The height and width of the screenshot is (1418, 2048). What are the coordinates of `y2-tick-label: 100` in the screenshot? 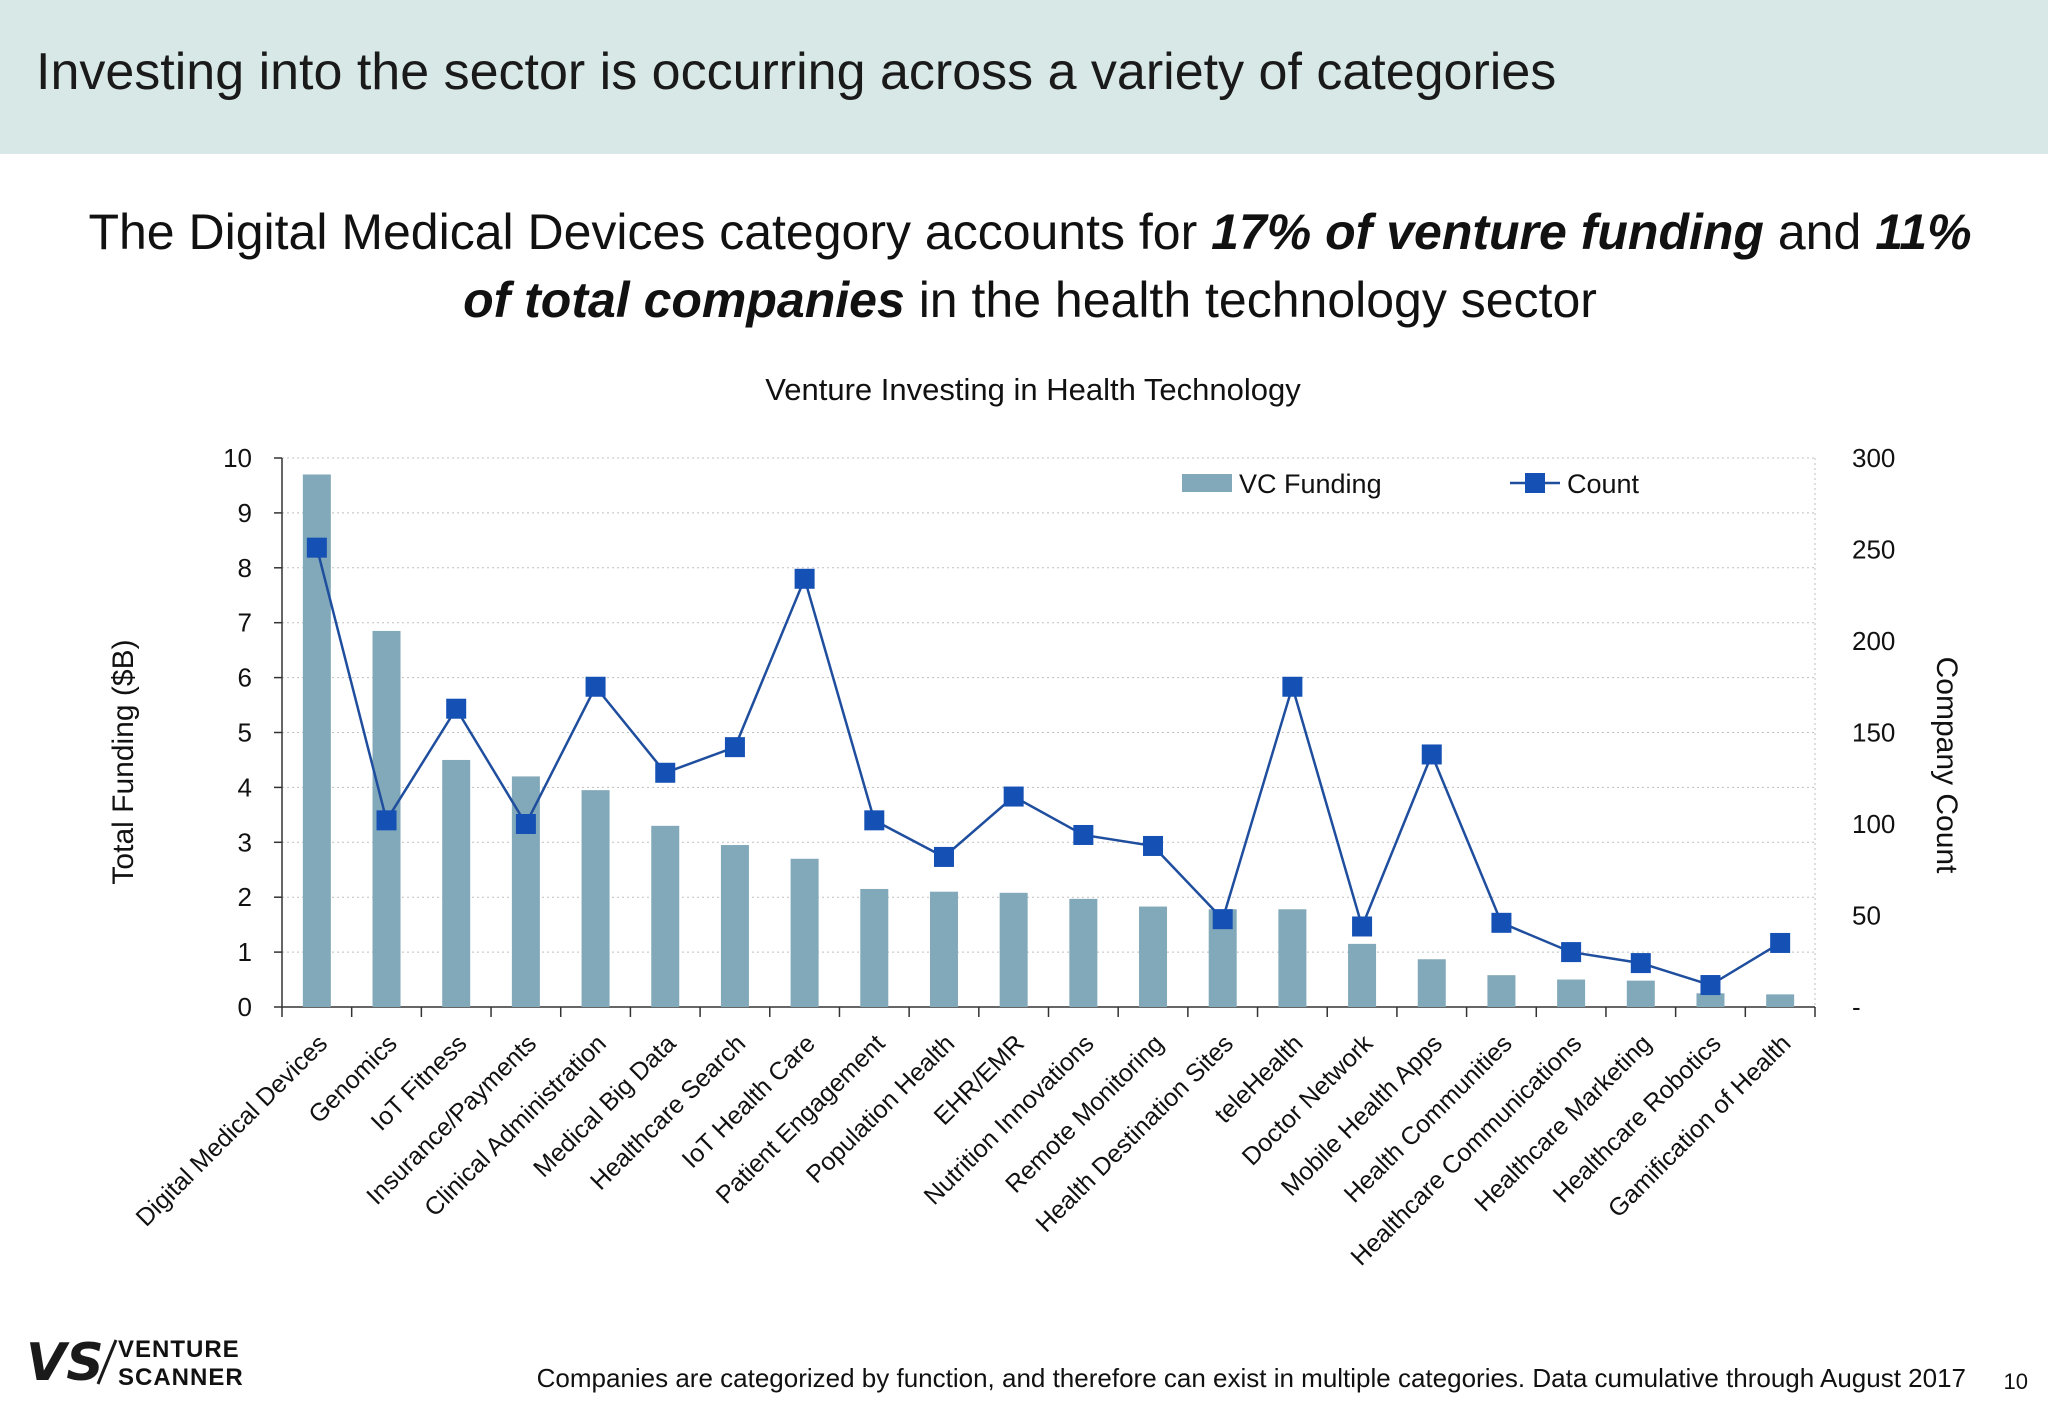 It's located at (1873, 824).